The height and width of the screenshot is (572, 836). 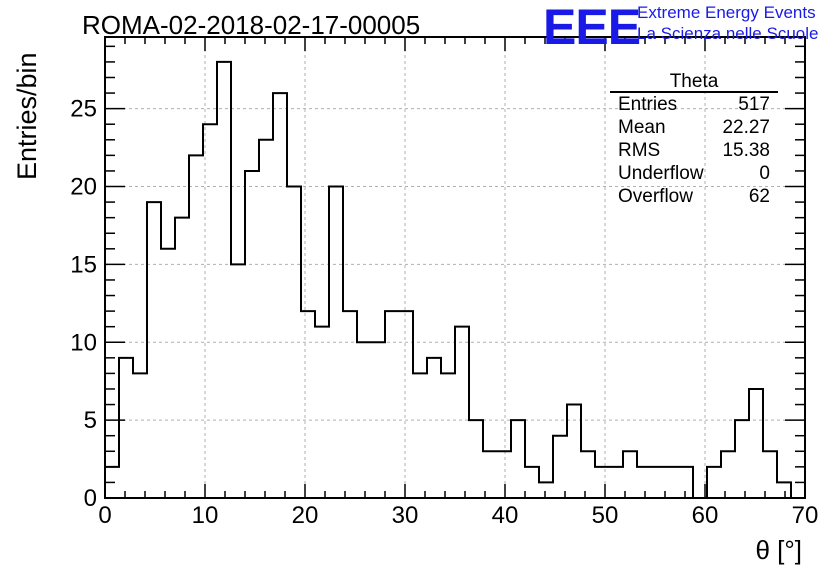 I want to click on stats-value: 15.38, so click(x=746, y=150).